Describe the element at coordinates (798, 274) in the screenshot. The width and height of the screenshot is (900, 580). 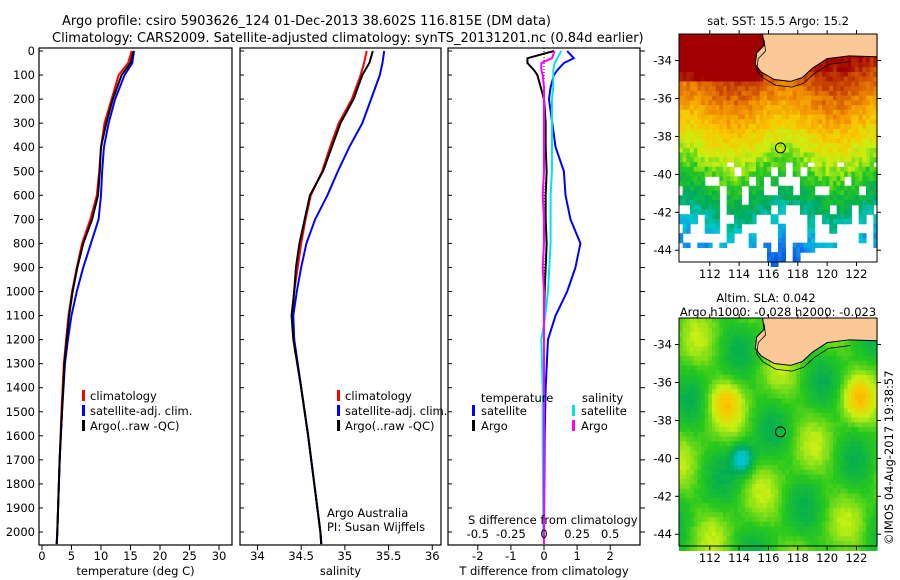
I see `lon-tick-label: 118` at that location.